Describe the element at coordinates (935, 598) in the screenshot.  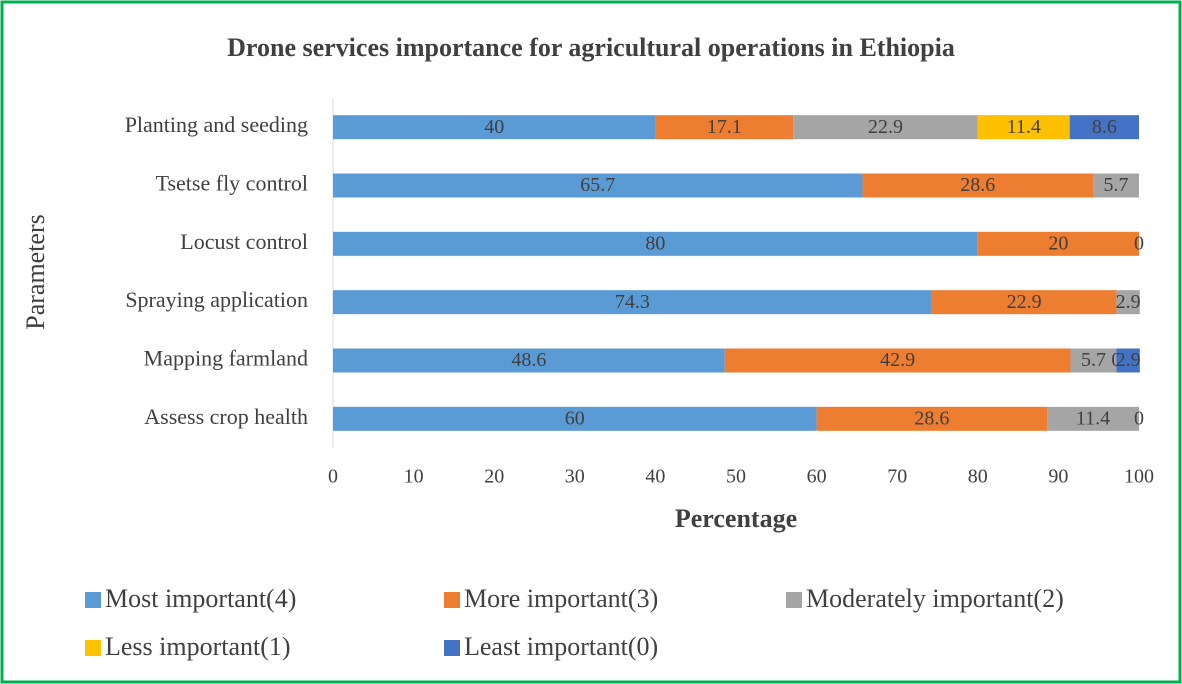
I see `legend-label: Moderately important(2)` at that location.